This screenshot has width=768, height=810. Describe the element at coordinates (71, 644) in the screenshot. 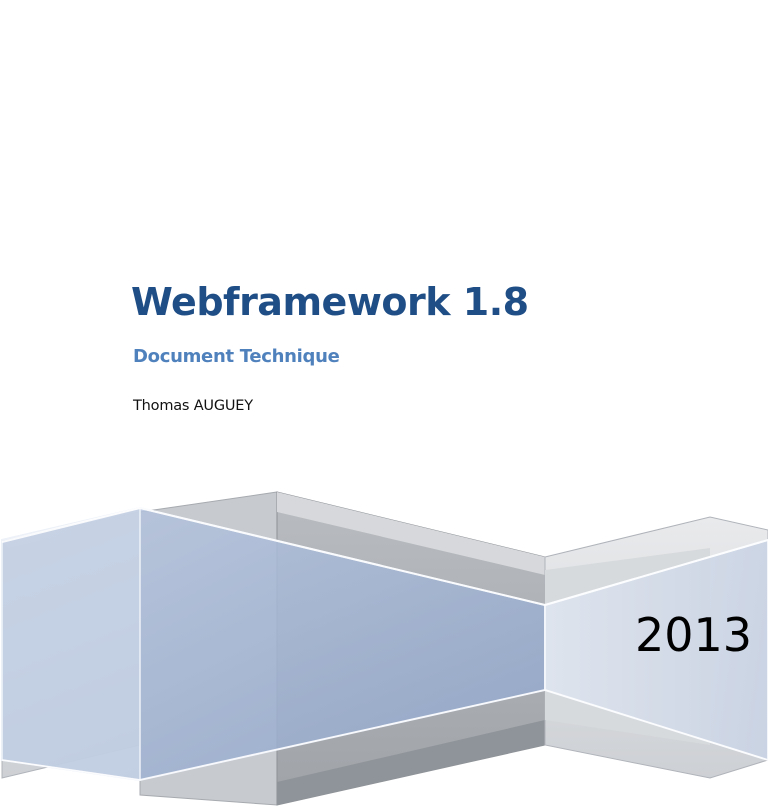

I see `ribbon-blue-left` at that location.